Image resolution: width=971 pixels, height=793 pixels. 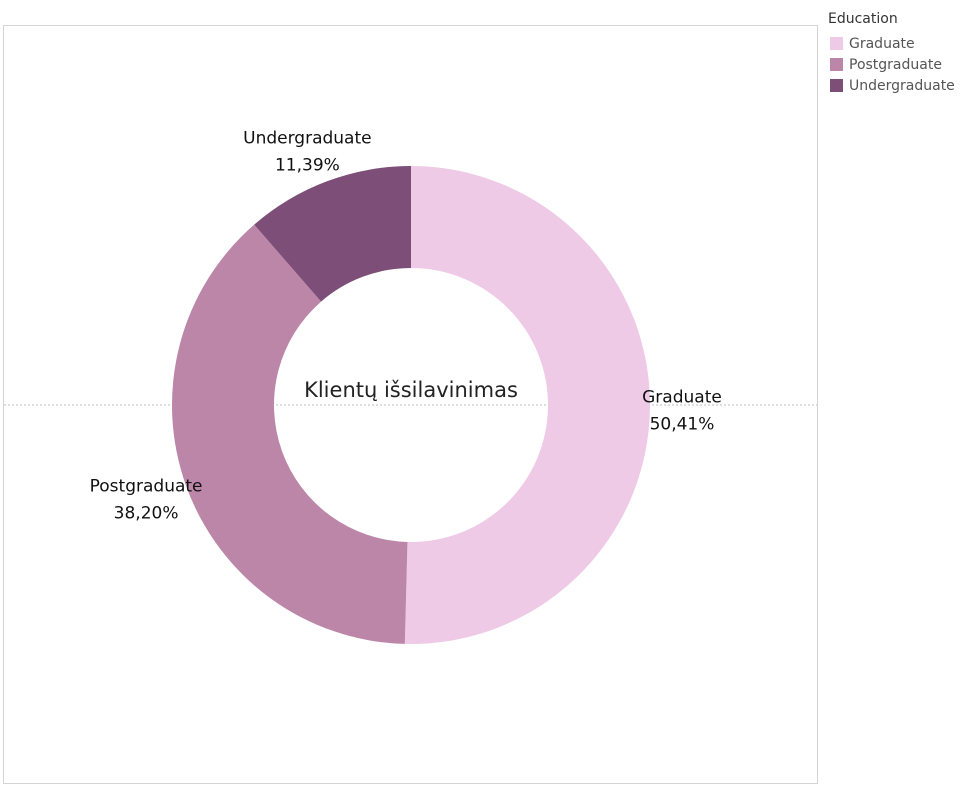 I want to click on legend-label-undergraduate: Undergraduate, so click(x=902, y=85).